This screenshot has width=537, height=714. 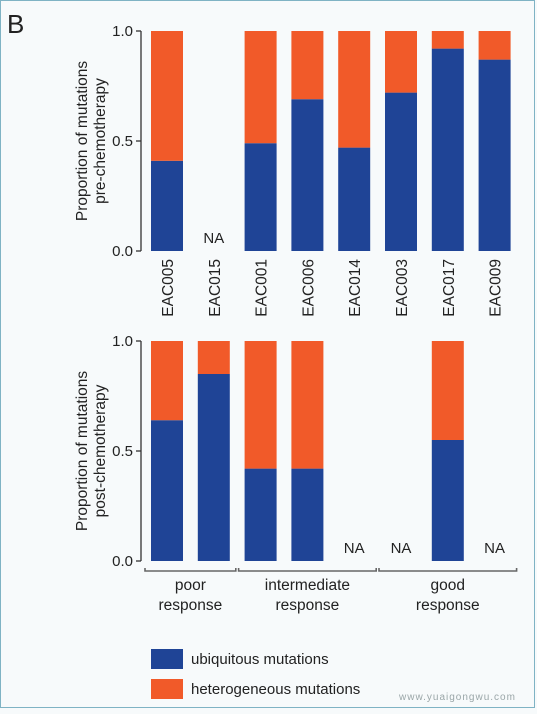 I want to click on category-label: EAC006, so click(x=308, y=288).